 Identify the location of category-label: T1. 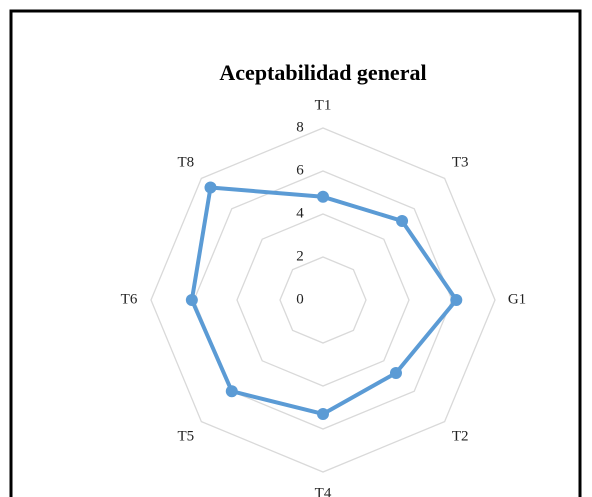
(323, 105).